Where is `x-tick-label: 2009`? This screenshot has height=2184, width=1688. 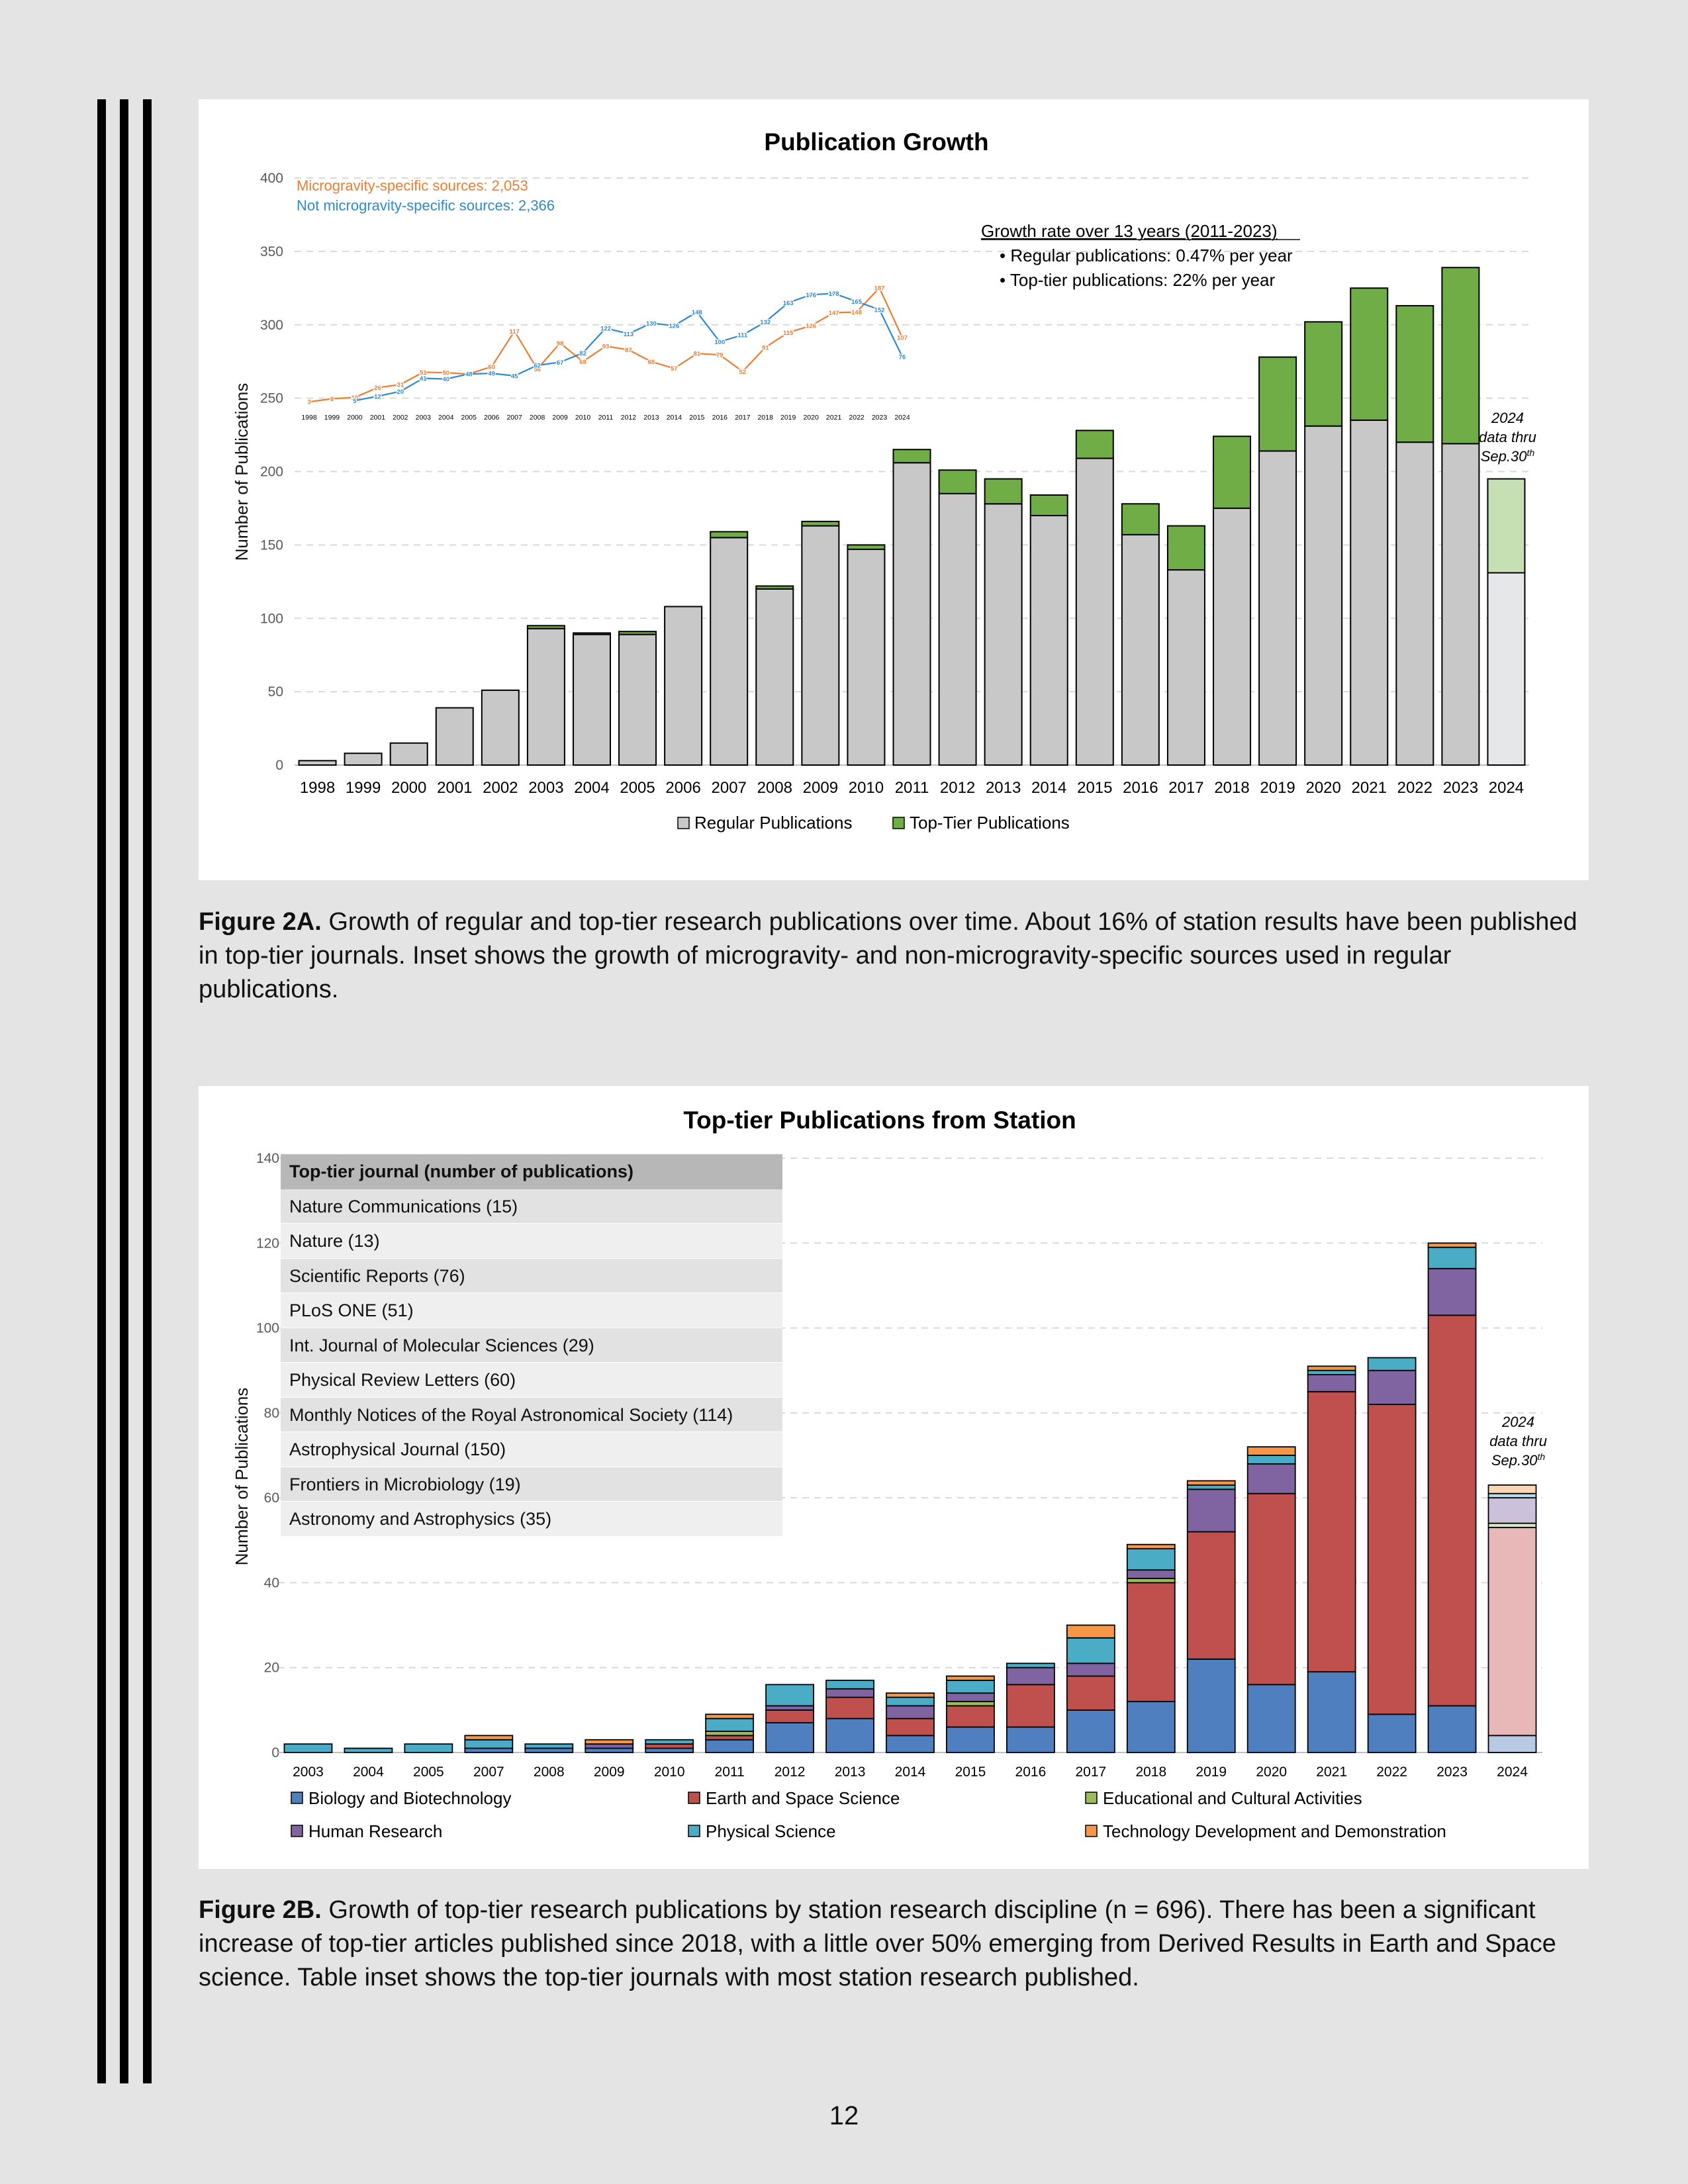
x-tick-label: 2009 is located at coordinates (820, 788).